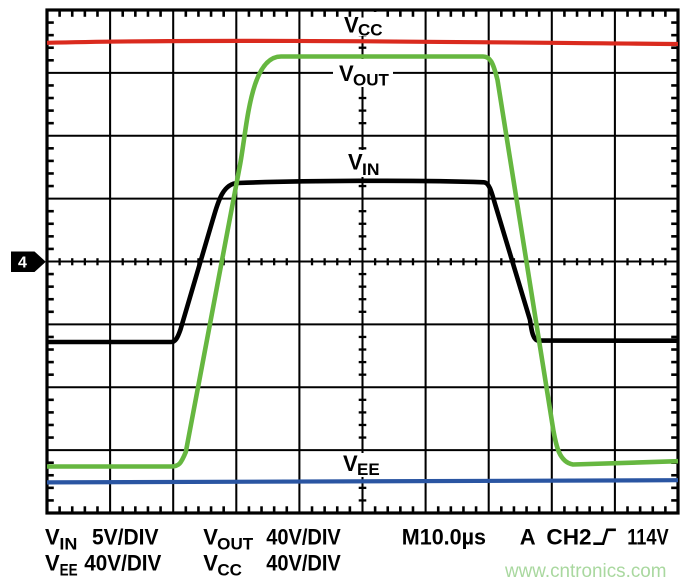 This screenshot has width=686, height=586. I want to click on svg-text: www.cntronics.com, so click(585, 571).